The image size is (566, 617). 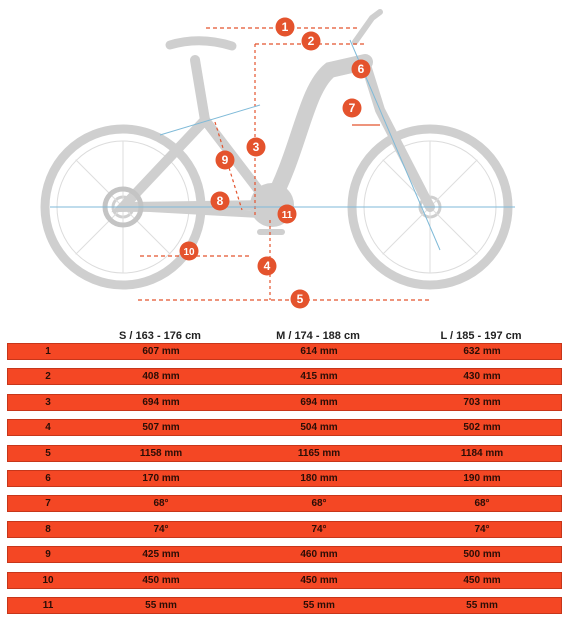 What do you see at coordinates (160, 336) in the screenshot?
I see `column-header-s: S / 163 - 176 cm` at bounding box center [160, 336].